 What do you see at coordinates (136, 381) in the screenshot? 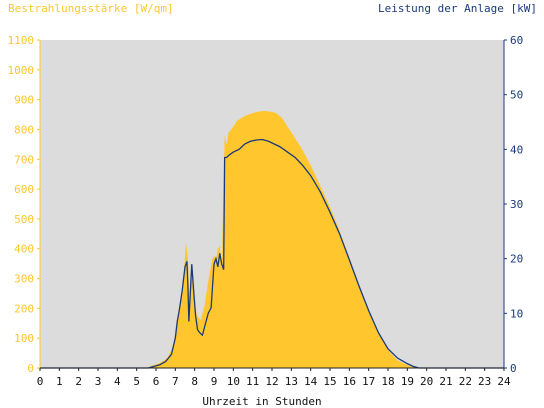
I see `x-tick-label: 5` at bounding box center [136, 381].